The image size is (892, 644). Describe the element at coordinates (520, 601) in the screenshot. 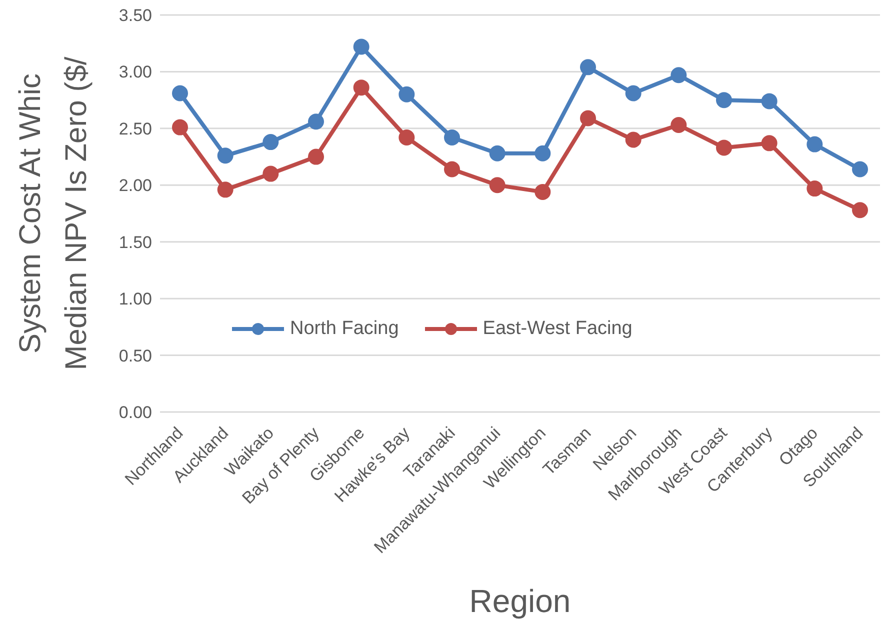

I see `x-axis-title: Region` at that location.